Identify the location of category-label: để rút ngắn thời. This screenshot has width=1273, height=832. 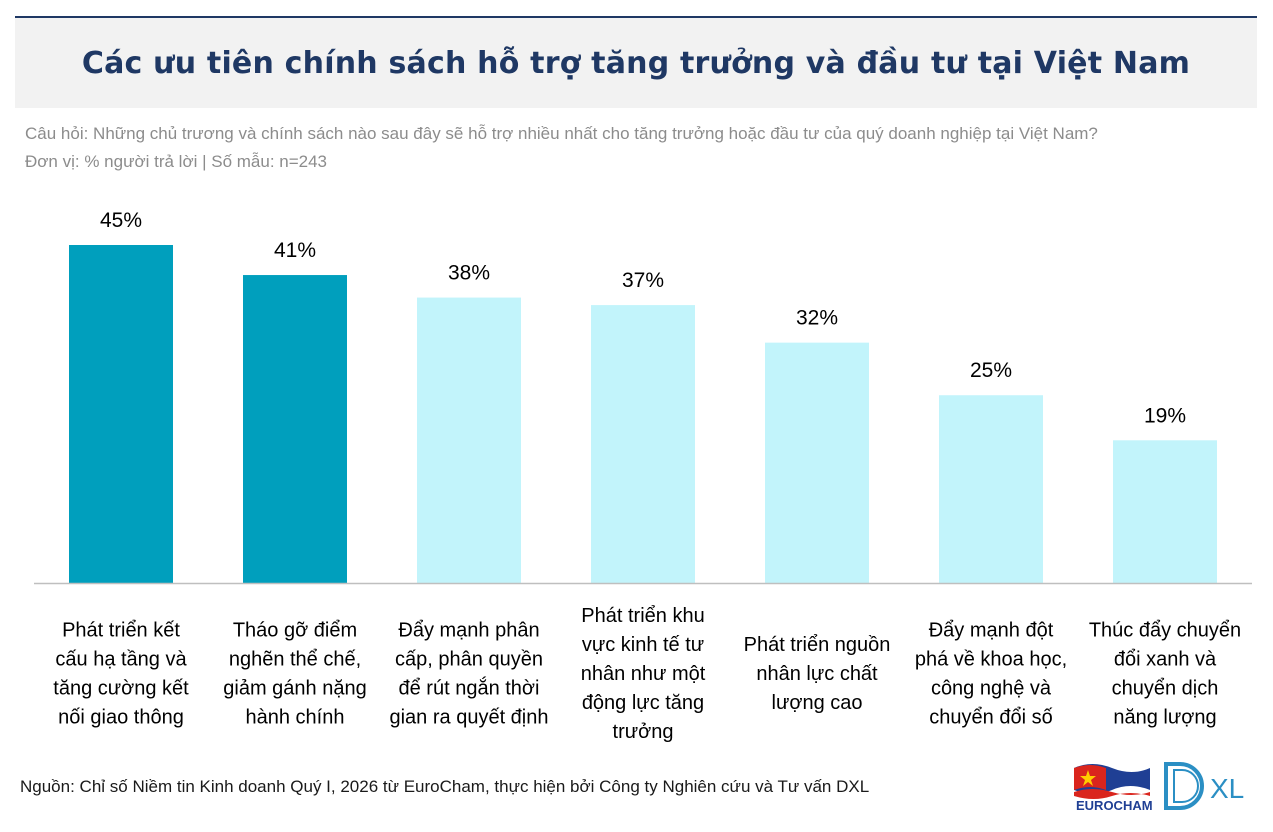
(469, 688).